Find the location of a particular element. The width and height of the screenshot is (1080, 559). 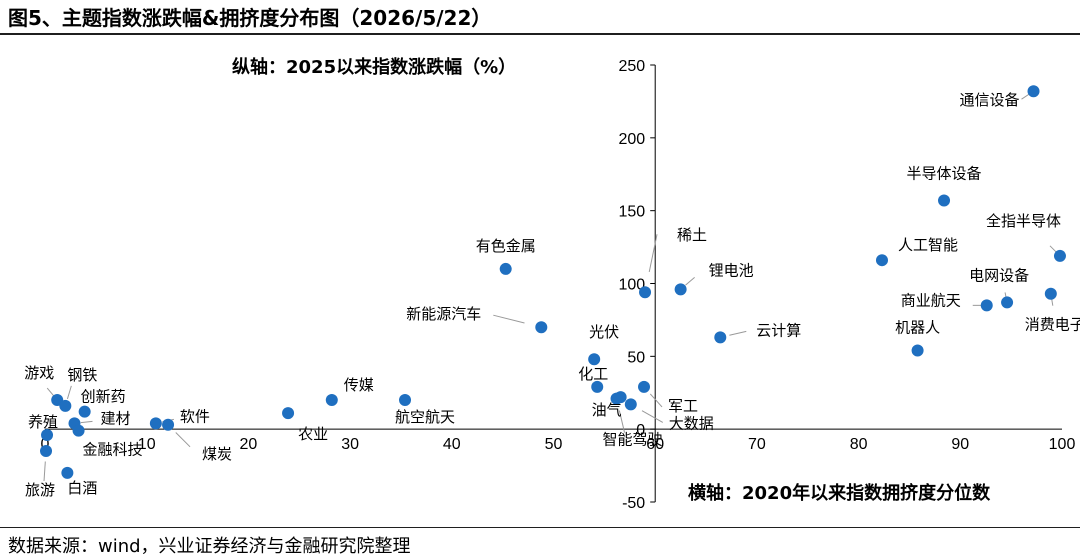

point-label: 化工 is located at coordinates (593, 374).